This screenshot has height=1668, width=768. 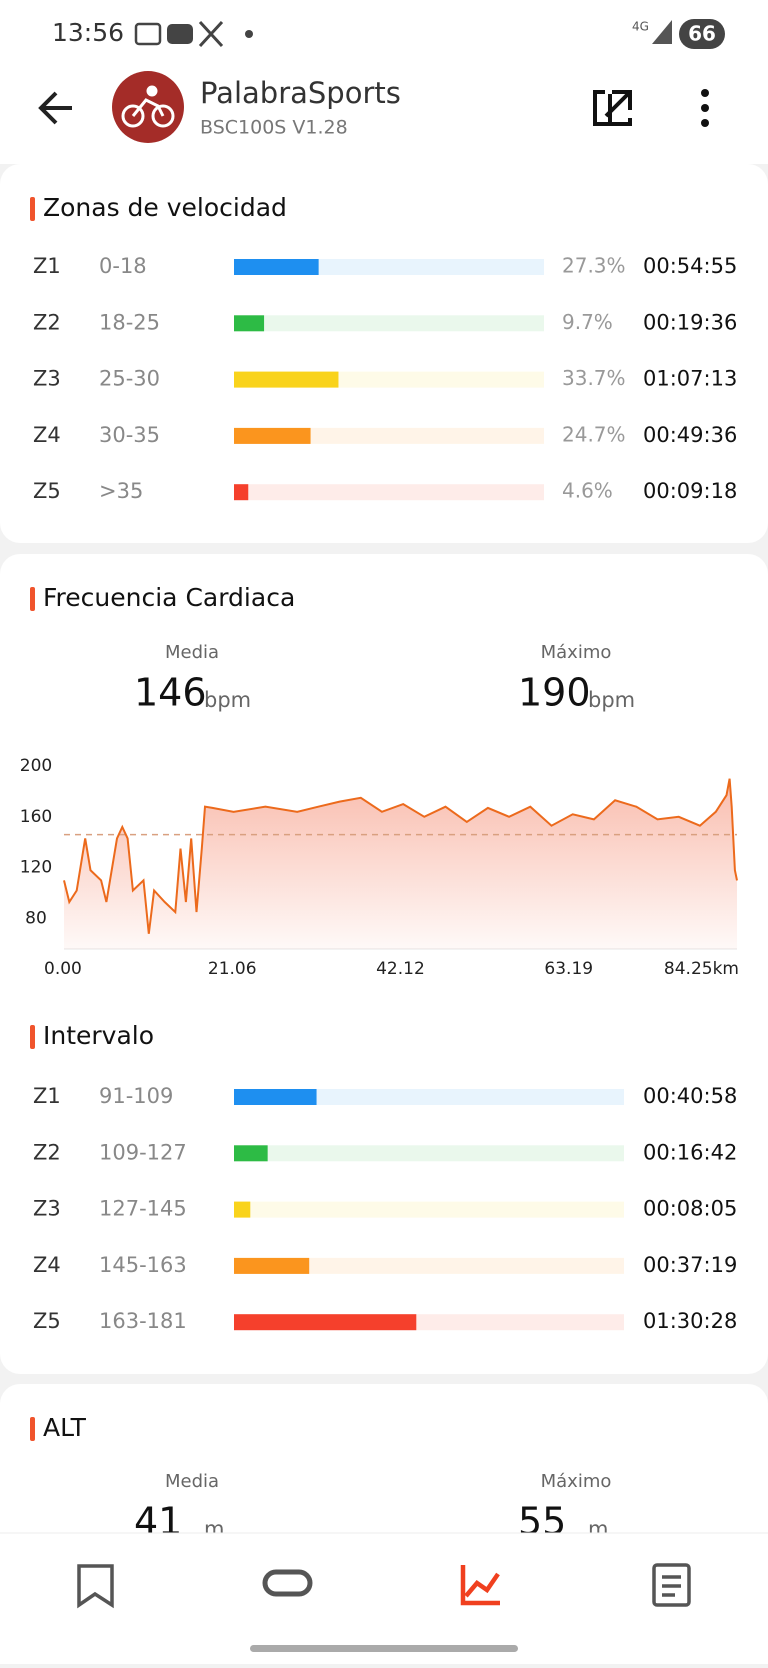 I want to click on zone-time: 00:49:36, so click(x=690, y=435).